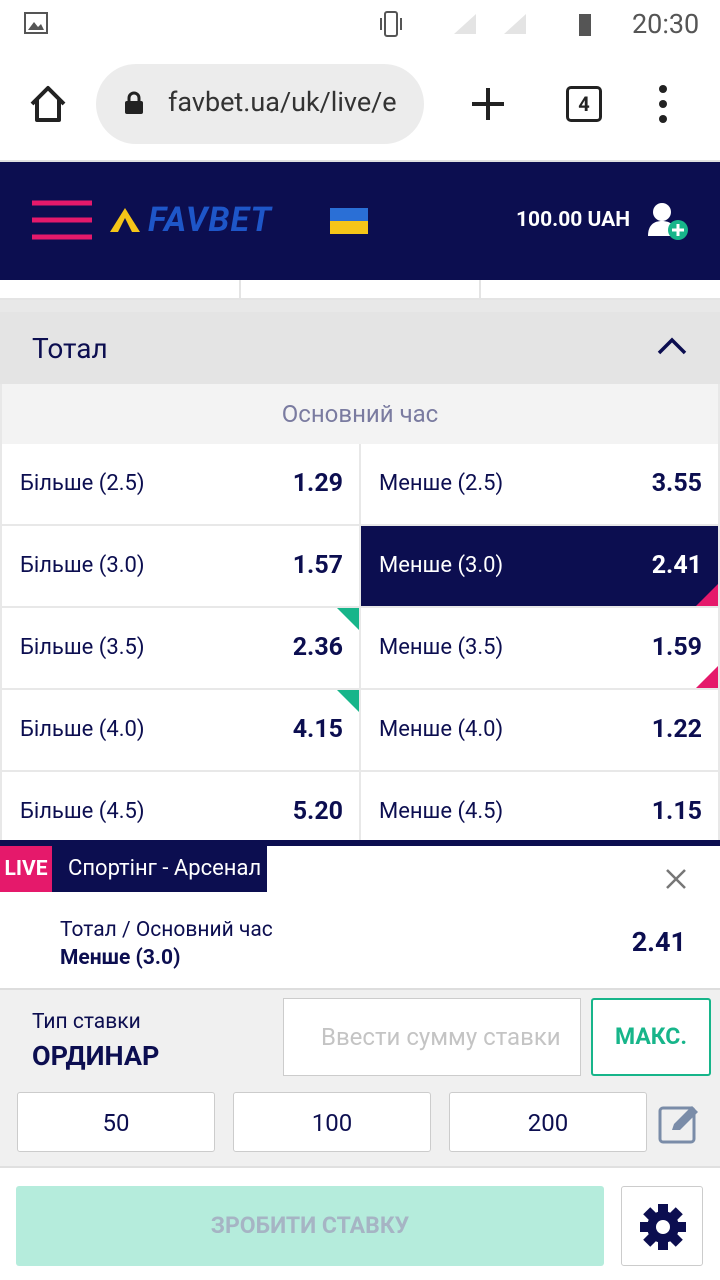  Describe the element at coordinates (573, 220) in the screenshot. I see `balance: 100.00 UAH` at that location.